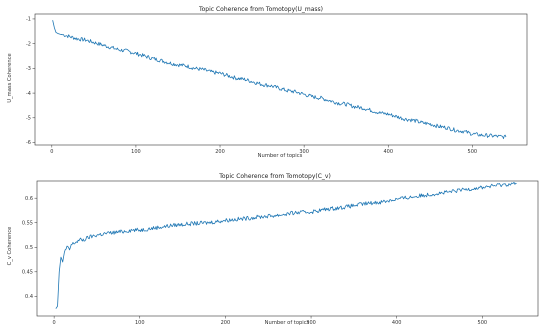  What do you see at coordinates (29, 248) in the screenshot?
I see `y-tick-label: 0.5` at bounding box center [29, 248].